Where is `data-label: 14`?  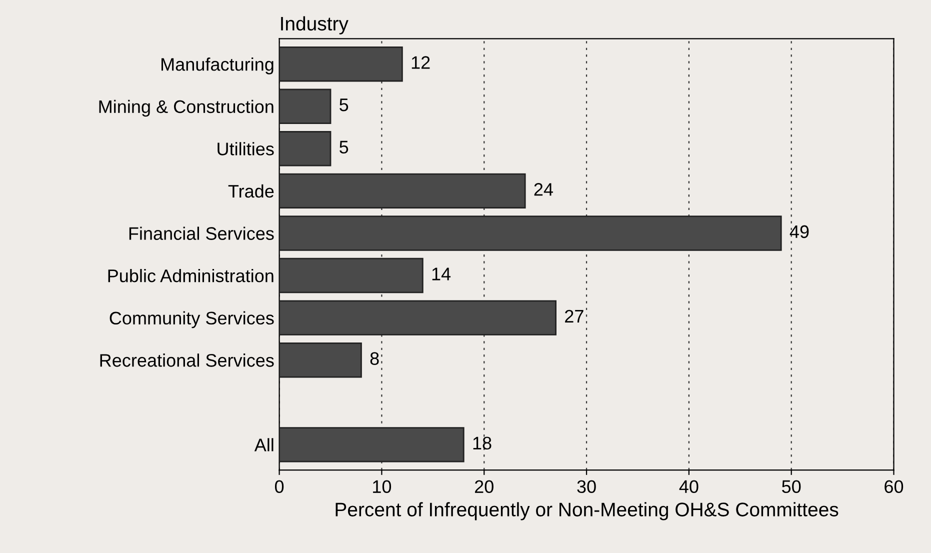
data-label: 14 is located at coordinates (441, 274).